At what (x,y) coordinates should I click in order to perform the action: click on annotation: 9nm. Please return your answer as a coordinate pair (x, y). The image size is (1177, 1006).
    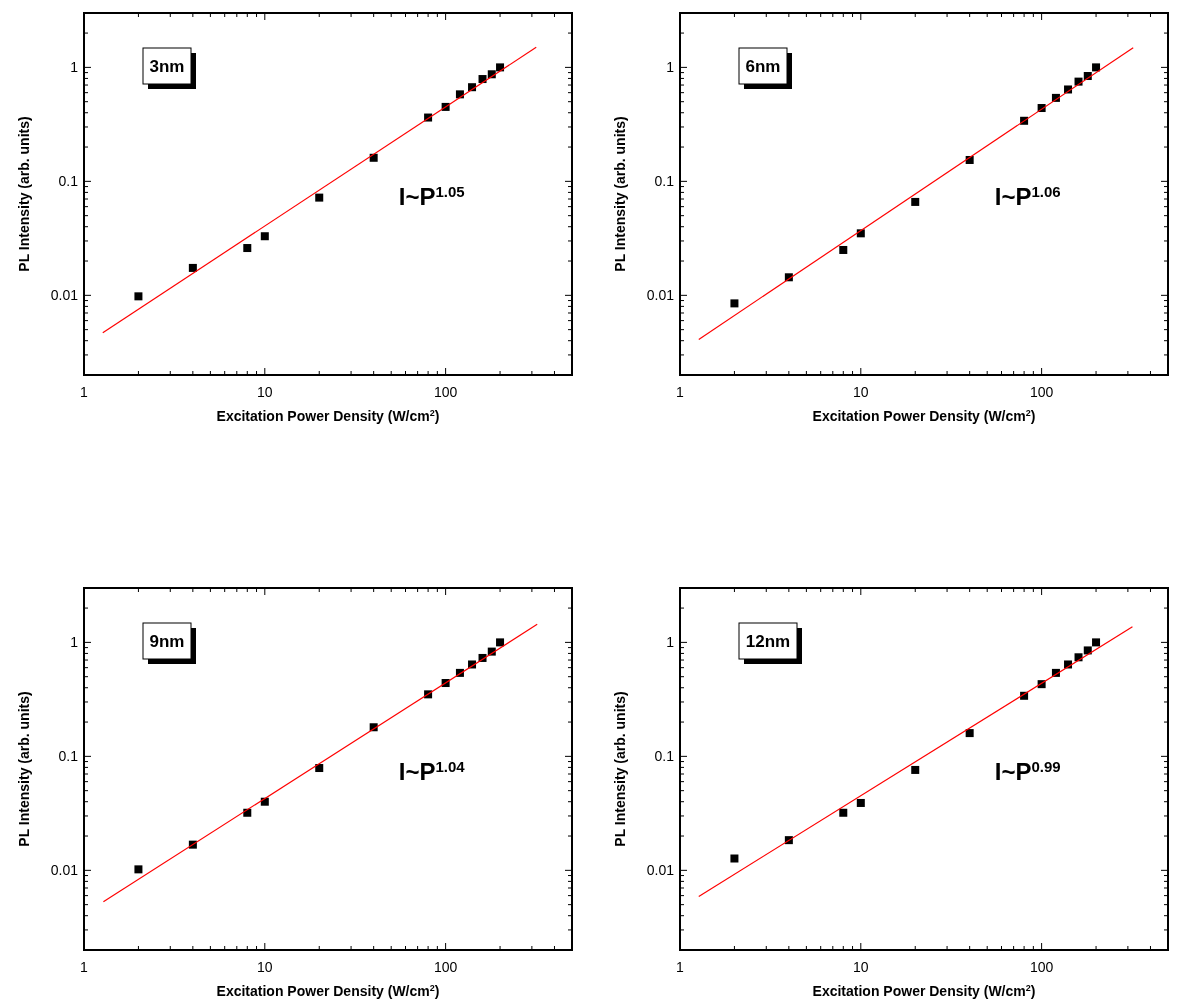
    Looking at the image, I should click on (167, 641).